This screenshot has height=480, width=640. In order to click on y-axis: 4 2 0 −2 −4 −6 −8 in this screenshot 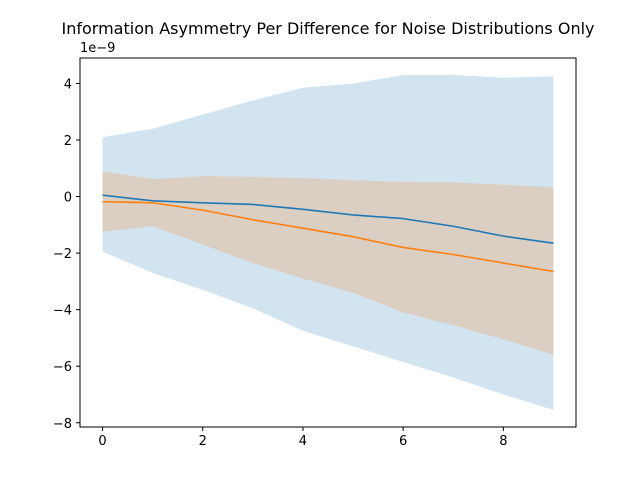, I will do `click(66, 254)`.